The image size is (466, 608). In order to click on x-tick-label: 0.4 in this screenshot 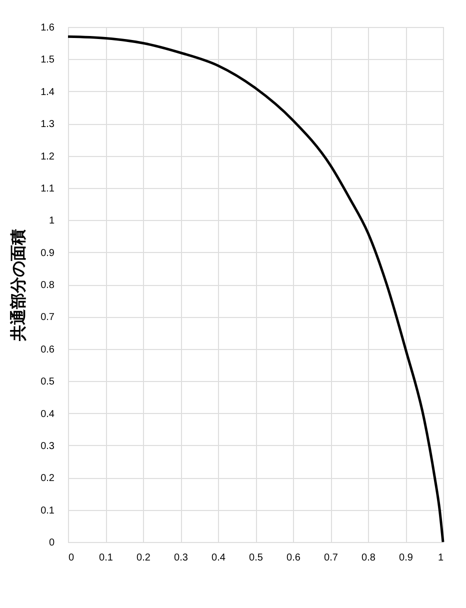, I will do `click(219, 558)`.